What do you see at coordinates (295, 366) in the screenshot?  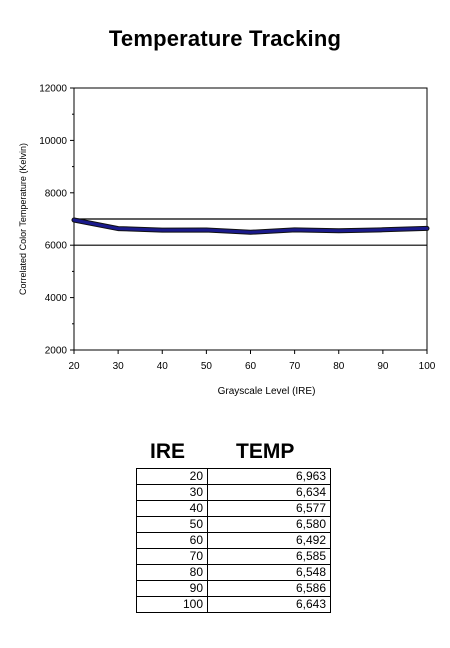 I see `x-tick-label: 70` at bounding box center [295, 366].